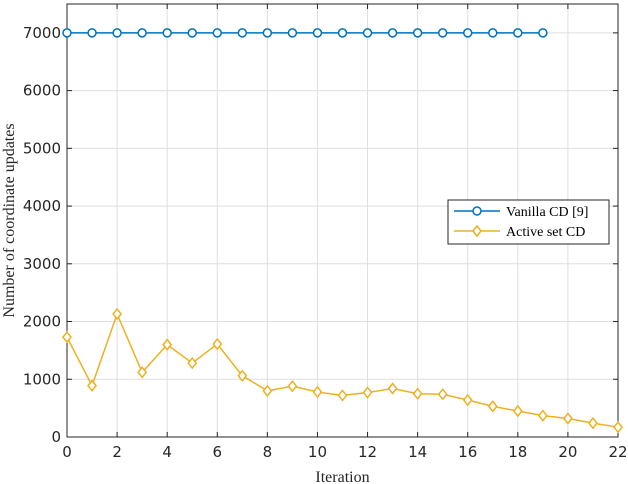 This screenshot has width=628, height=484. What do you see at coordinates (545, 232) in the screenshot?
I see `legend-entry-label: Active set CD` at bounding box center [545, 232].